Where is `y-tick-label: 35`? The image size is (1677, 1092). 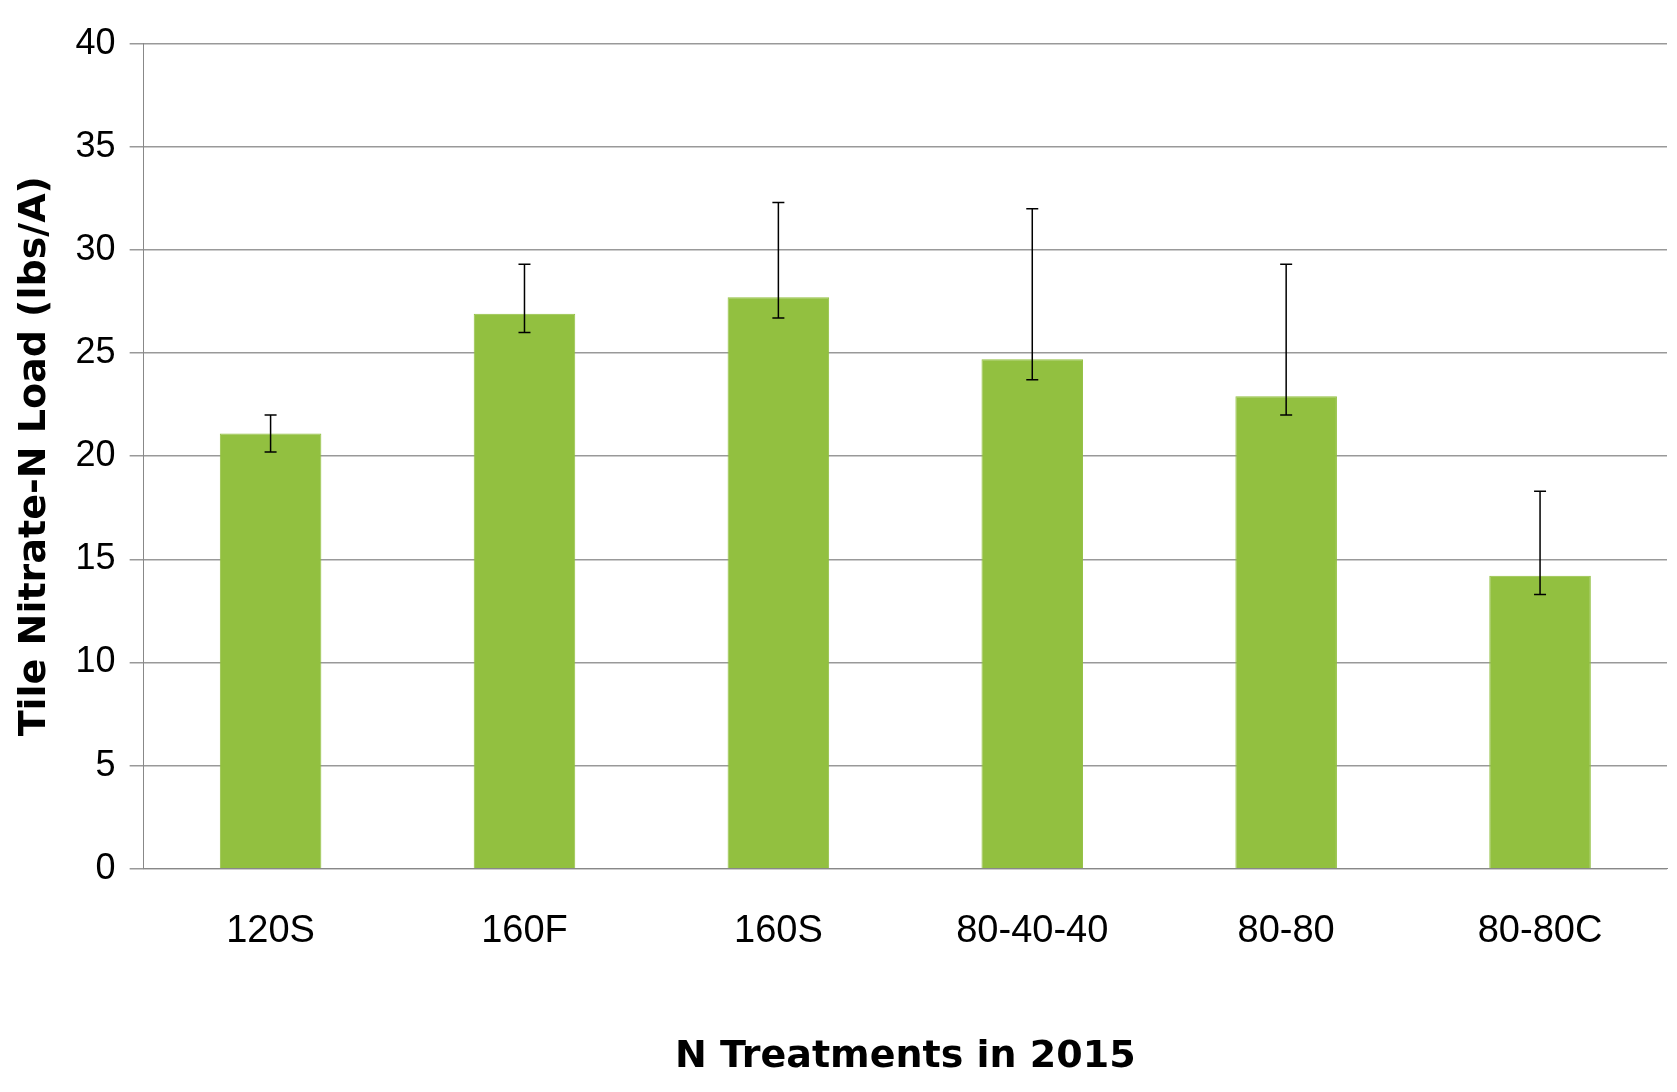 y-tick-label: 35 is located at coordinates (95, 144).